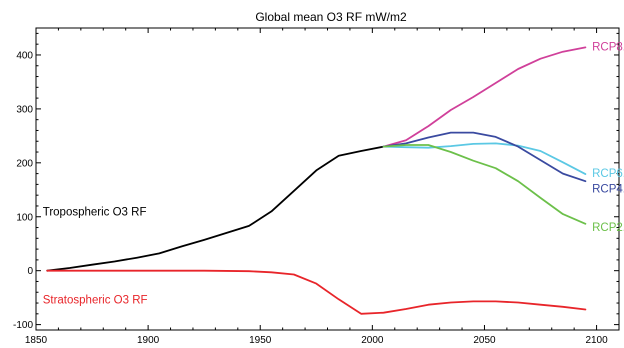 This screenshot has width=624, height=348. I want to click on label-rcp6-0: RCP6.0, so click(608, 174).